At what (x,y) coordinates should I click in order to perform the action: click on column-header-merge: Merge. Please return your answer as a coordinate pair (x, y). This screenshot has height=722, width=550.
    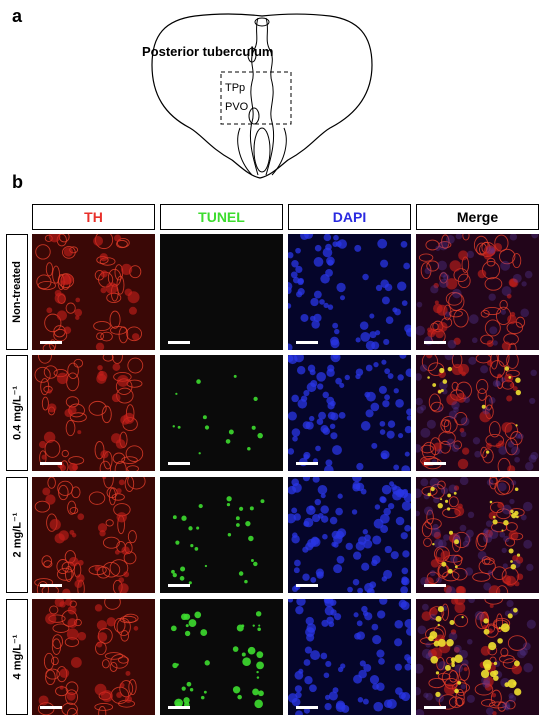
    Looking at the image, I should click on (477, 217).